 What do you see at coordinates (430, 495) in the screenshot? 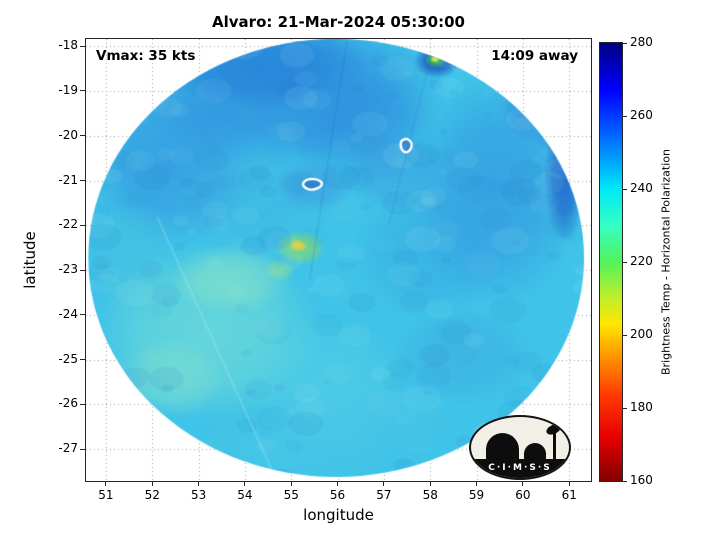
I see `x-tick-label: 58` at bounding box center [430, 495].